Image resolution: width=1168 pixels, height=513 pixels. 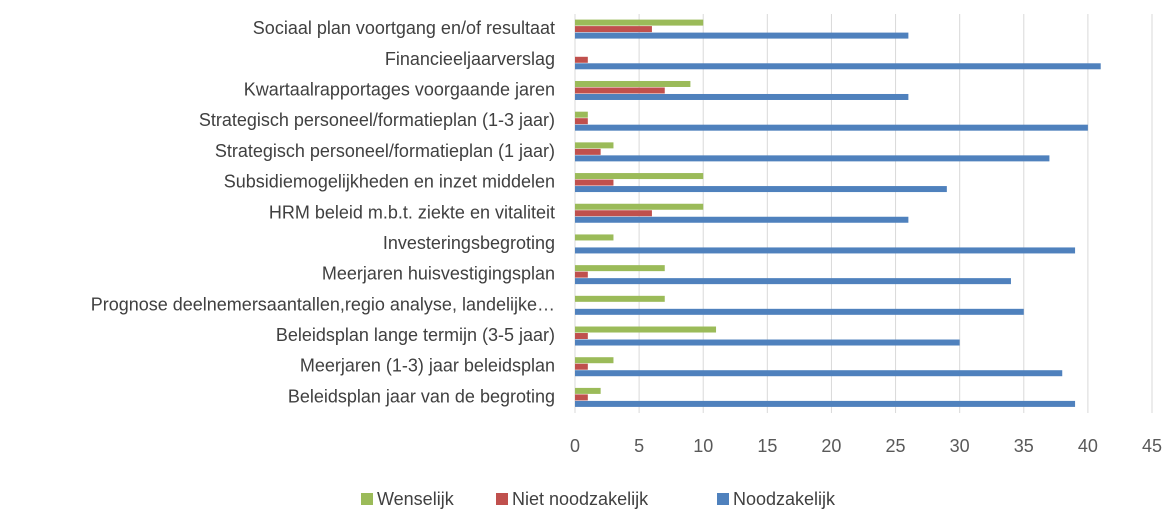 I want to click on x-tick-label: 10, so click(x=703, y=446).